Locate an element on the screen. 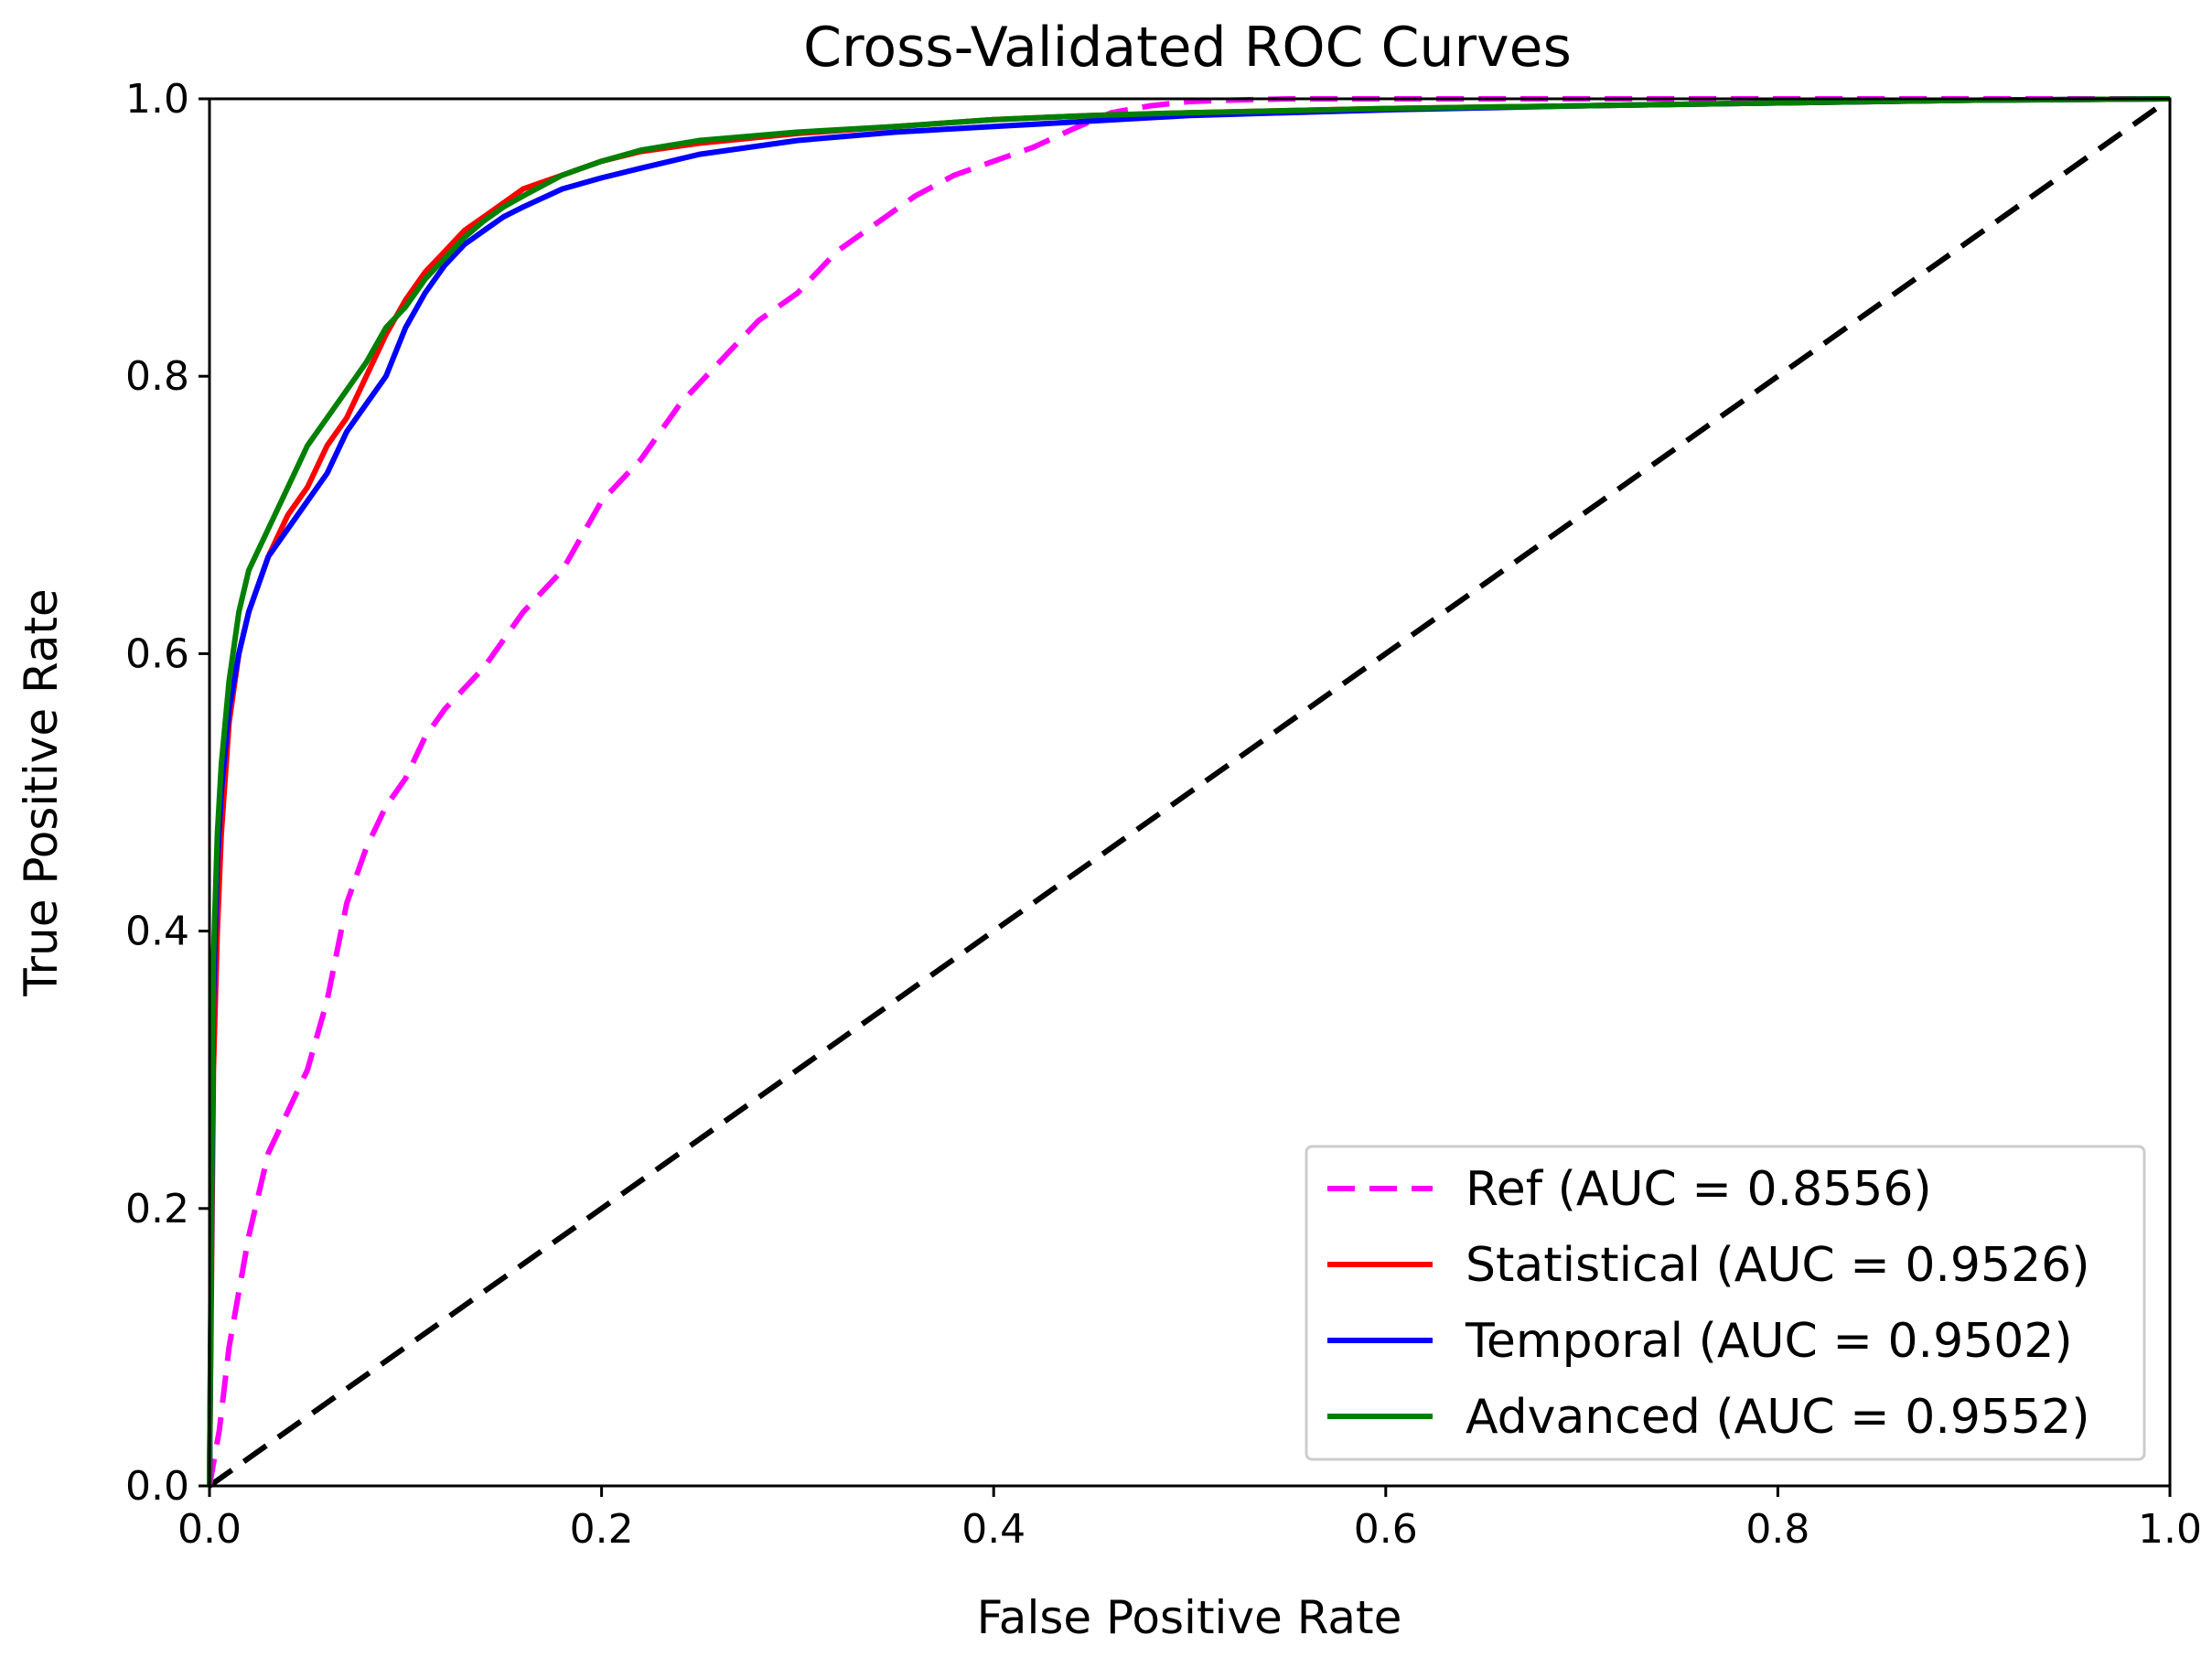 The height and width of the screenshot is (1657, 2212). legend-label-1: Ref (AUC = 0.8556) is located at coordinates (1699, 1189).